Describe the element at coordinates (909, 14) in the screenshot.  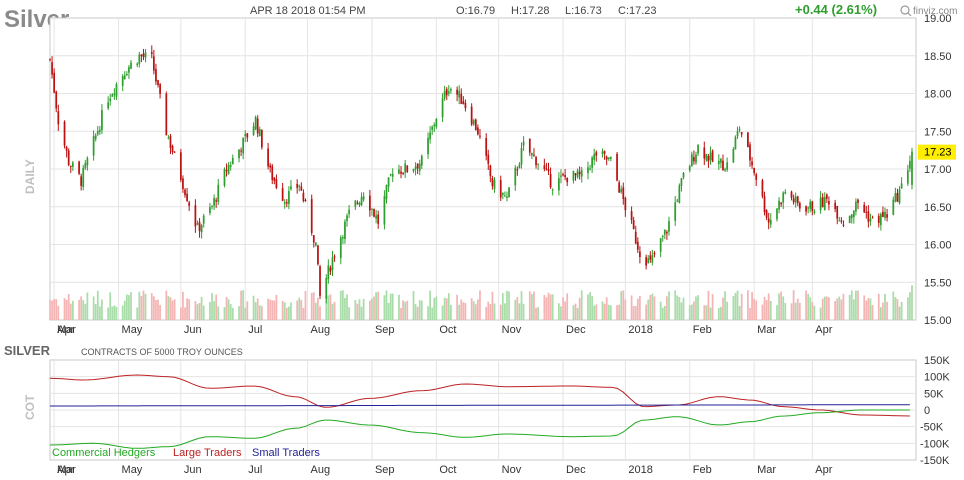
I see `finviz-logo-icon-handle` at that location.